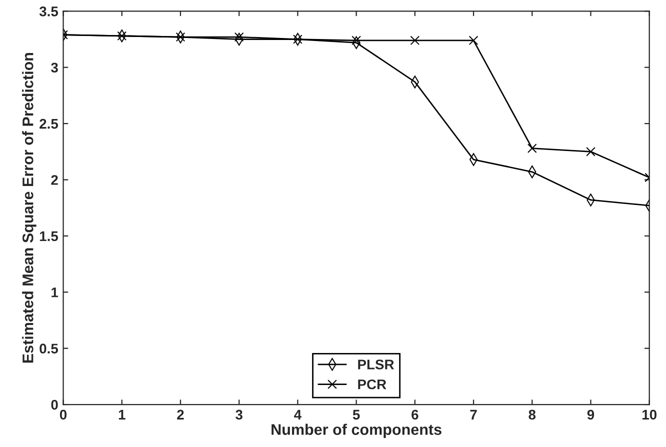 This screenshot has height=447, width=666. I want to click on y-tick-label: 0, so click(54, 405).